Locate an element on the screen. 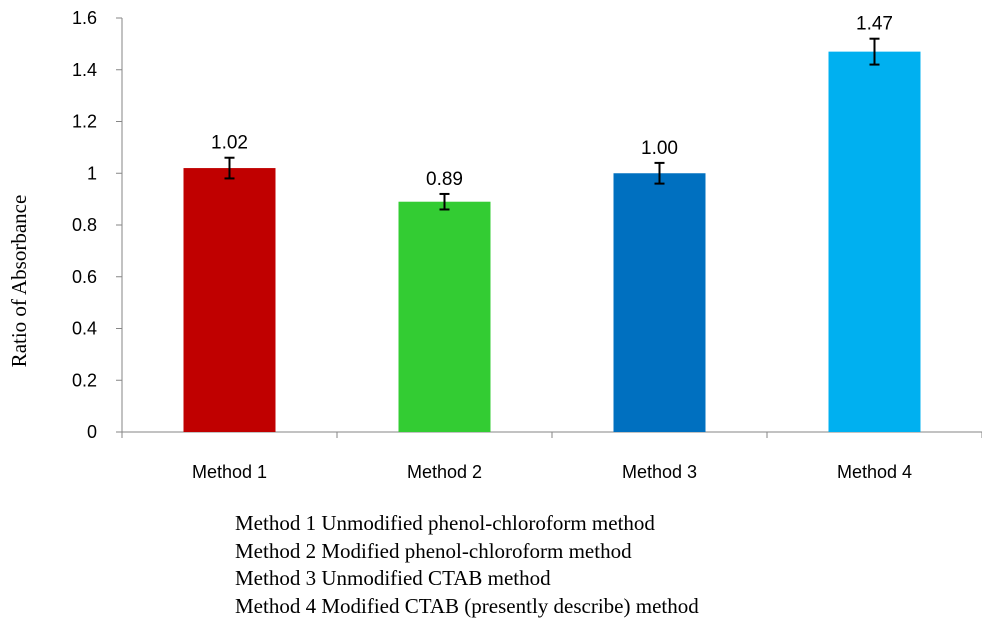 This screenshot has width=982, height=626. y-tick-label: 0.4 is located at coordinates (84, 329).